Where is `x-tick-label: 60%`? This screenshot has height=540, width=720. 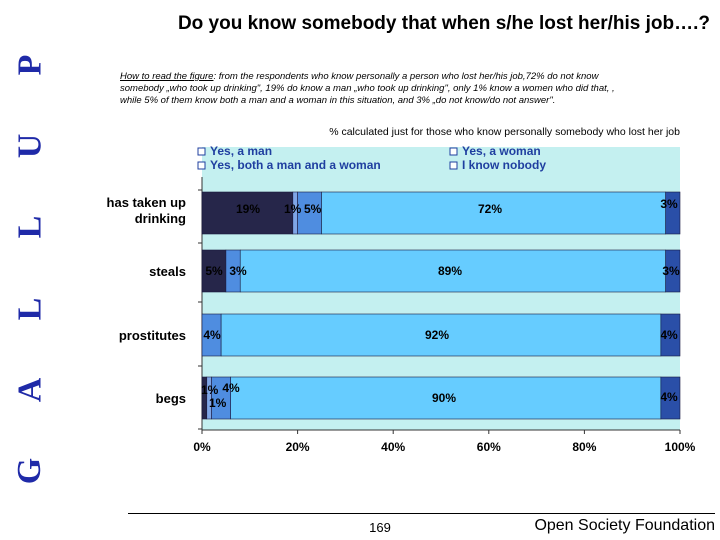
x-tick-label: 60% is located at coordinates (489, 447).